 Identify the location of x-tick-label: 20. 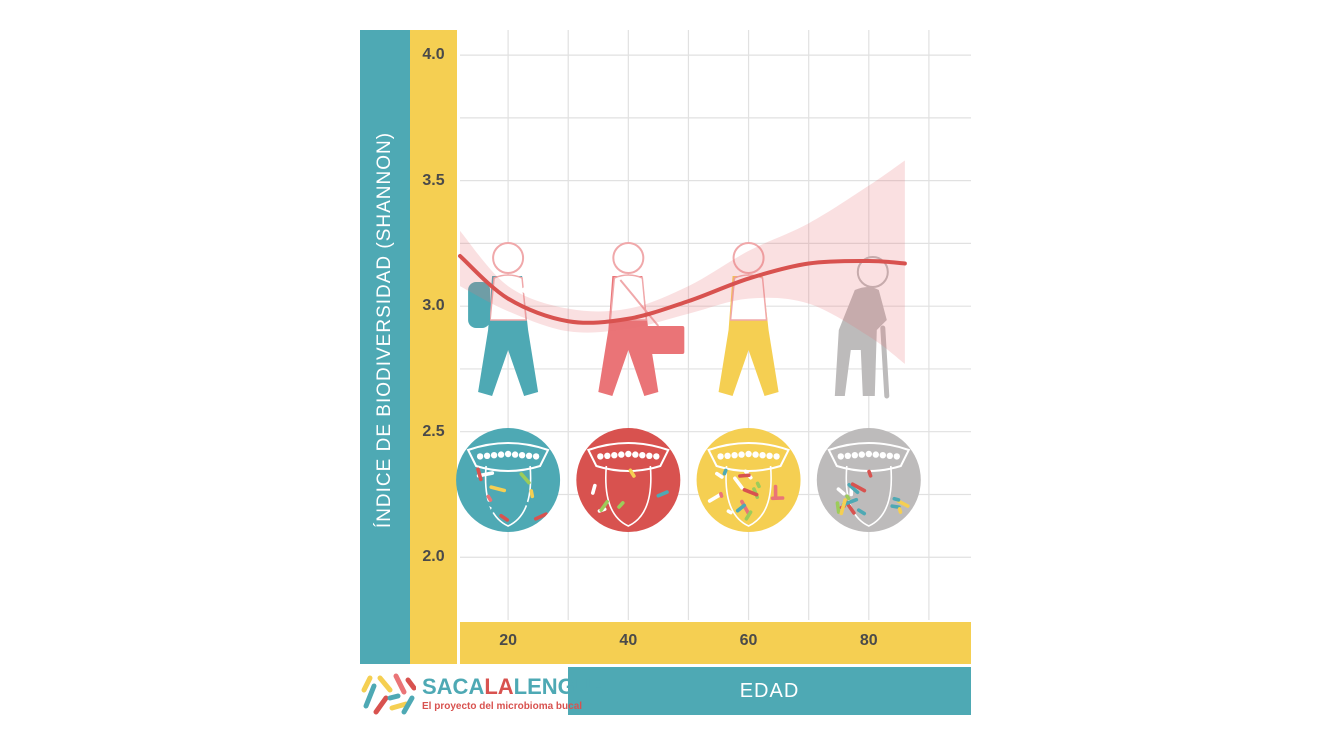
(508, 640).